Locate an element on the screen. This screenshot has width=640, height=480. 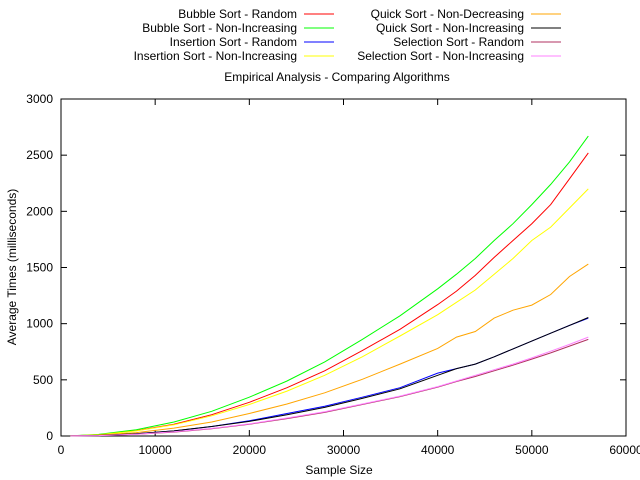
y-tick-label: 0 is located at coordinates (49, 436).